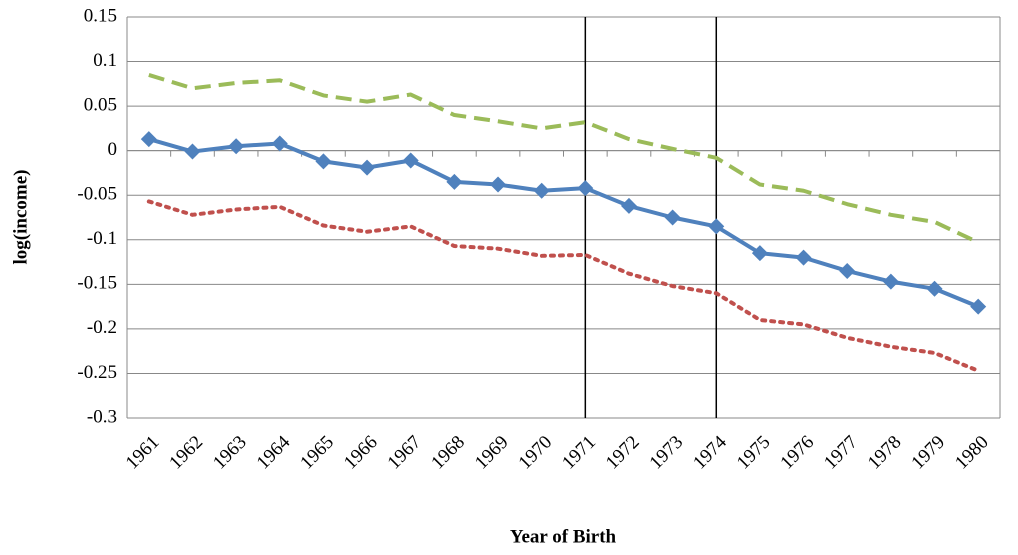 The width and height of the screenshot is (1018, 555). Describe the element at coordinates (667, 453) in the screenshot. I see `x-tick-label: 1973` at that location.